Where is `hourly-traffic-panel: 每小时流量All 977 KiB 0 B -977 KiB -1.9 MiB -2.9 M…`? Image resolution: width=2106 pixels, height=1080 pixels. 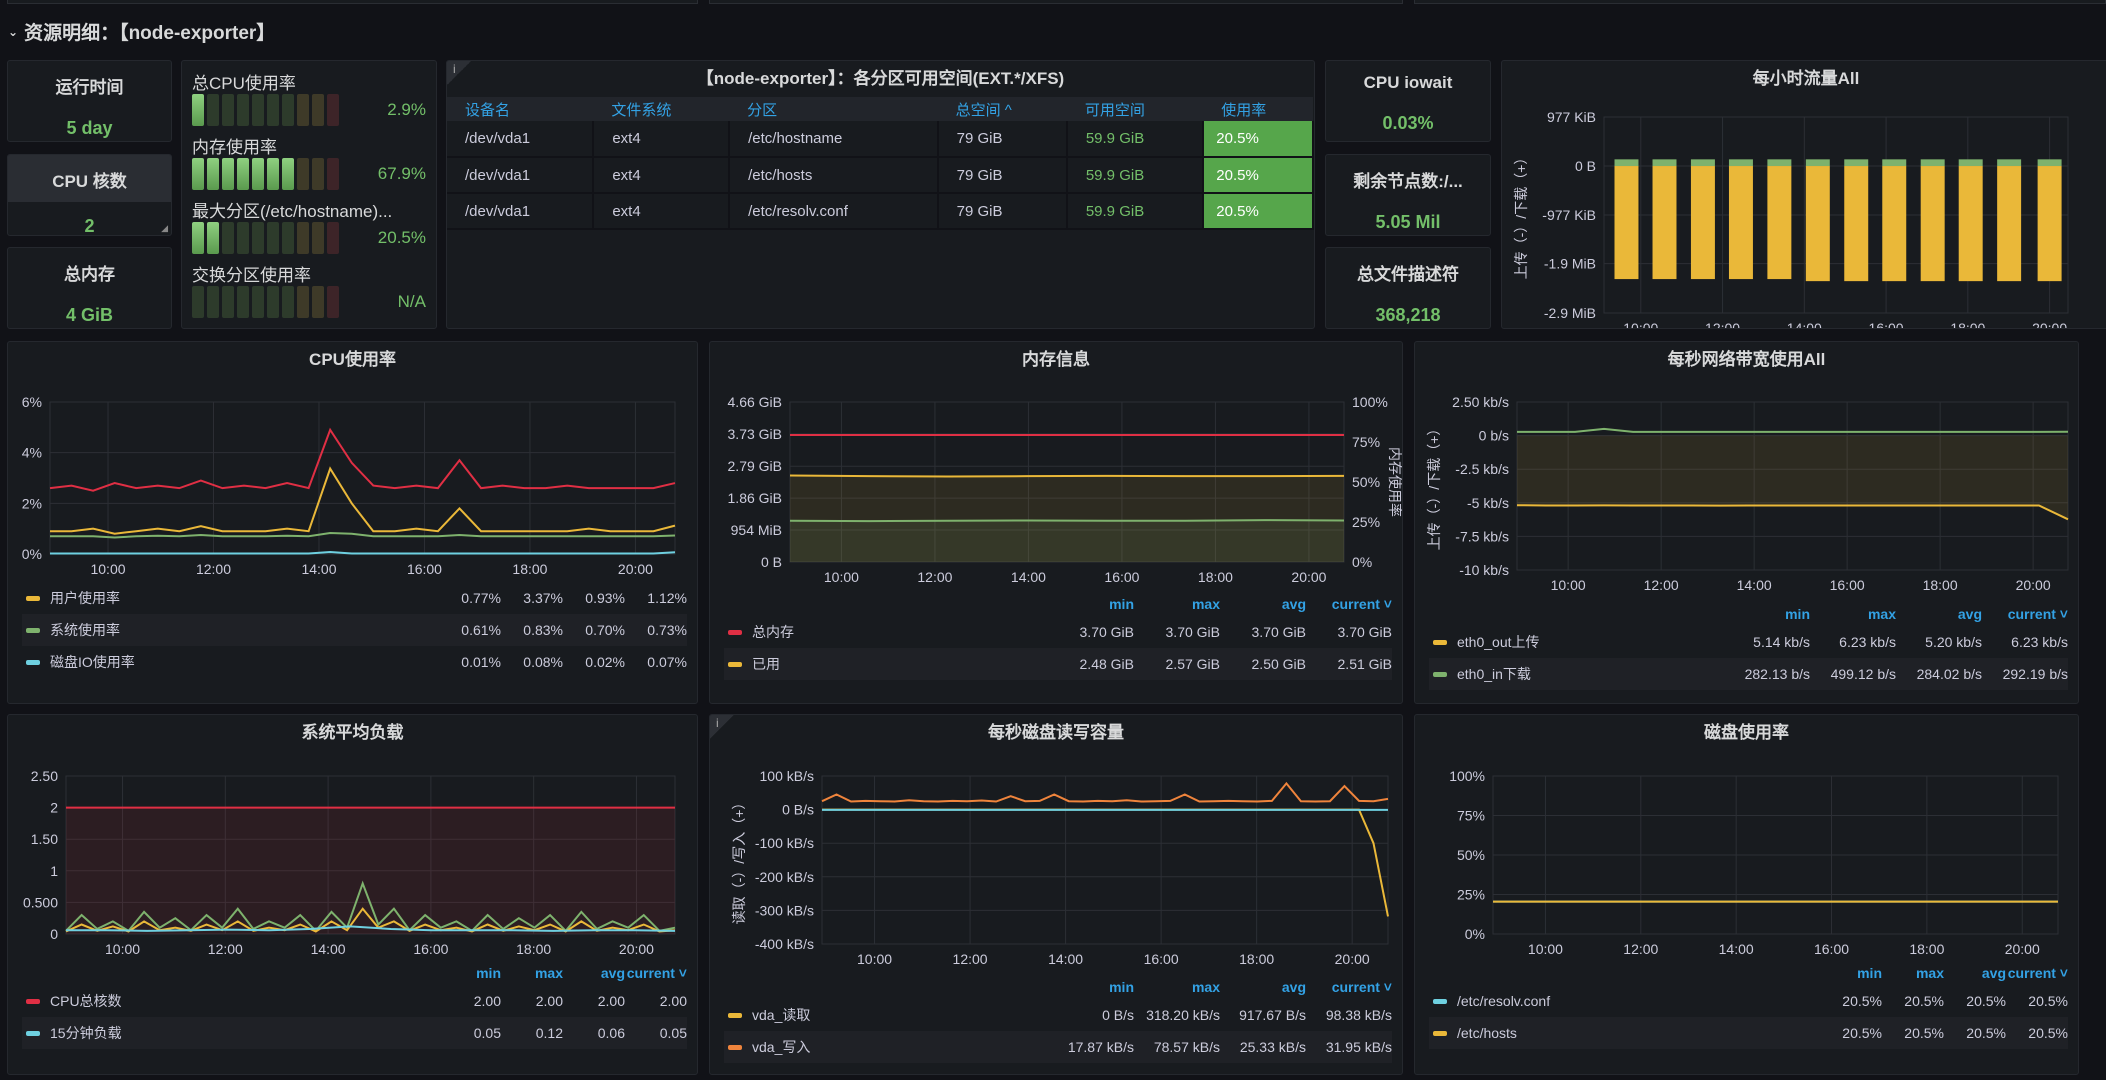 hourly-traffic-panel: 每小时流量All 977 KiB 0 B -977 KiB -1.9 MiB -2.9 M… is located at coordinates (1803, 194).